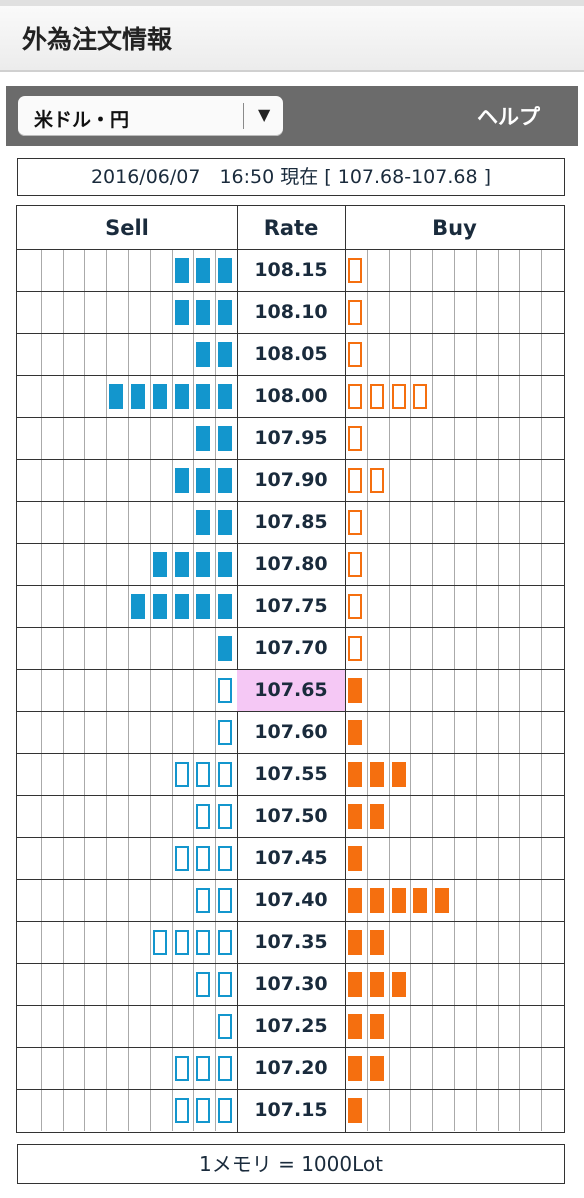  I want to click on chevron-down-icon: ▼, so click(264, 114).